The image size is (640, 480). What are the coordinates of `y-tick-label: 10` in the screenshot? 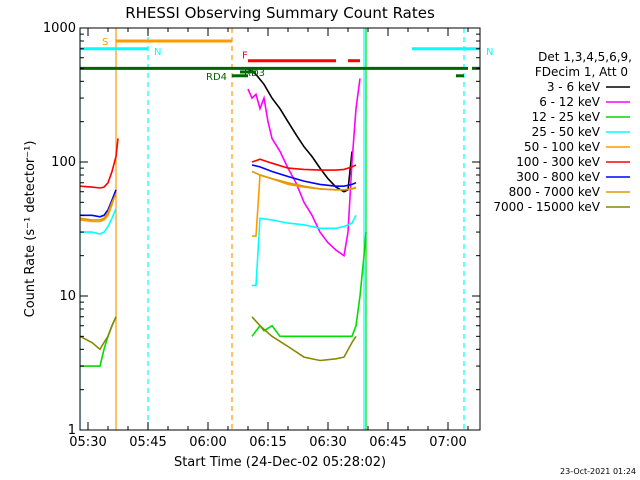 It's located at (67, 296).